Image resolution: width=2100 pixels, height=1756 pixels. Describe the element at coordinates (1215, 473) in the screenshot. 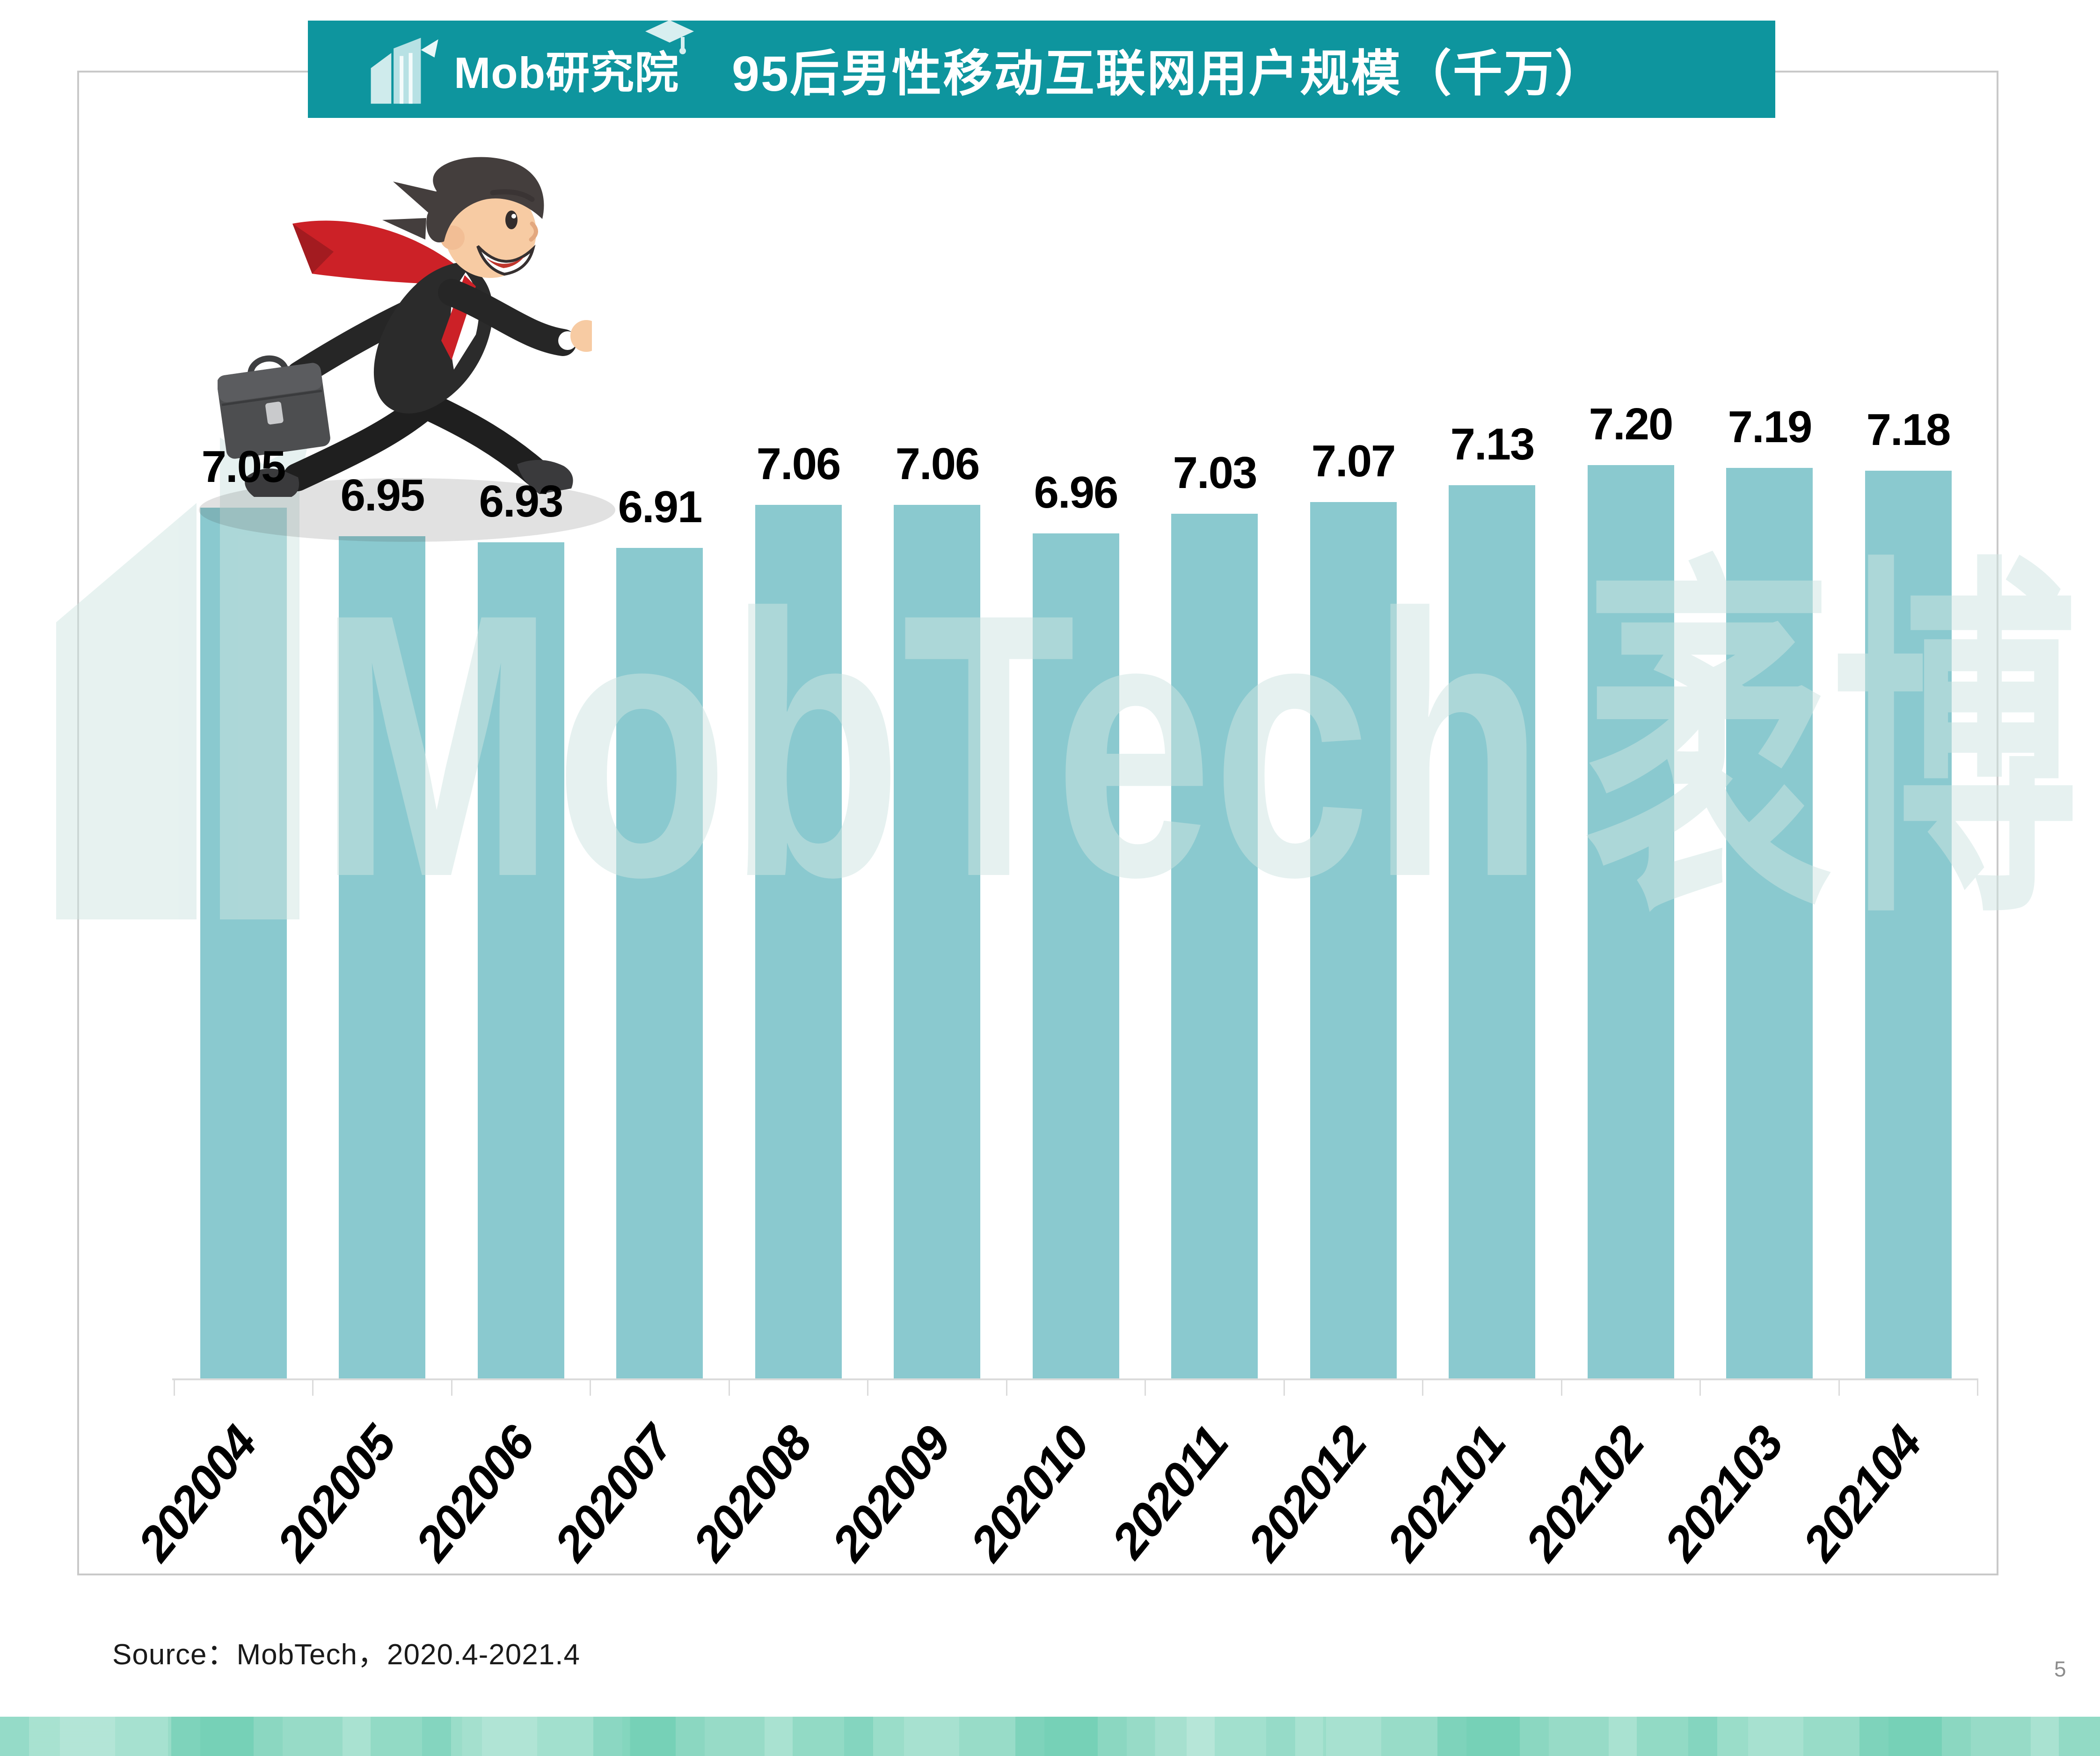

I see `bar-value-label: 7.03` at that location.